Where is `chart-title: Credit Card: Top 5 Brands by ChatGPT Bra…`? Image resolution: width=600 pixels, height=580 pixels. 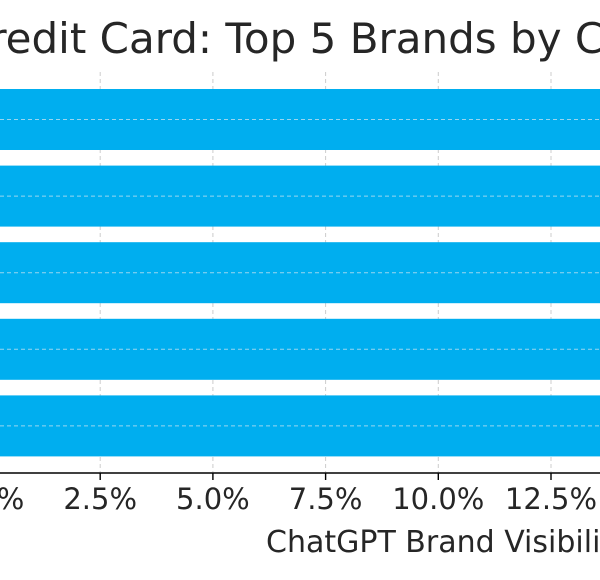
chart-title: Credit Card: Top 5 Brands by ChatGPT Bra… is located at coordinates (300, 38).